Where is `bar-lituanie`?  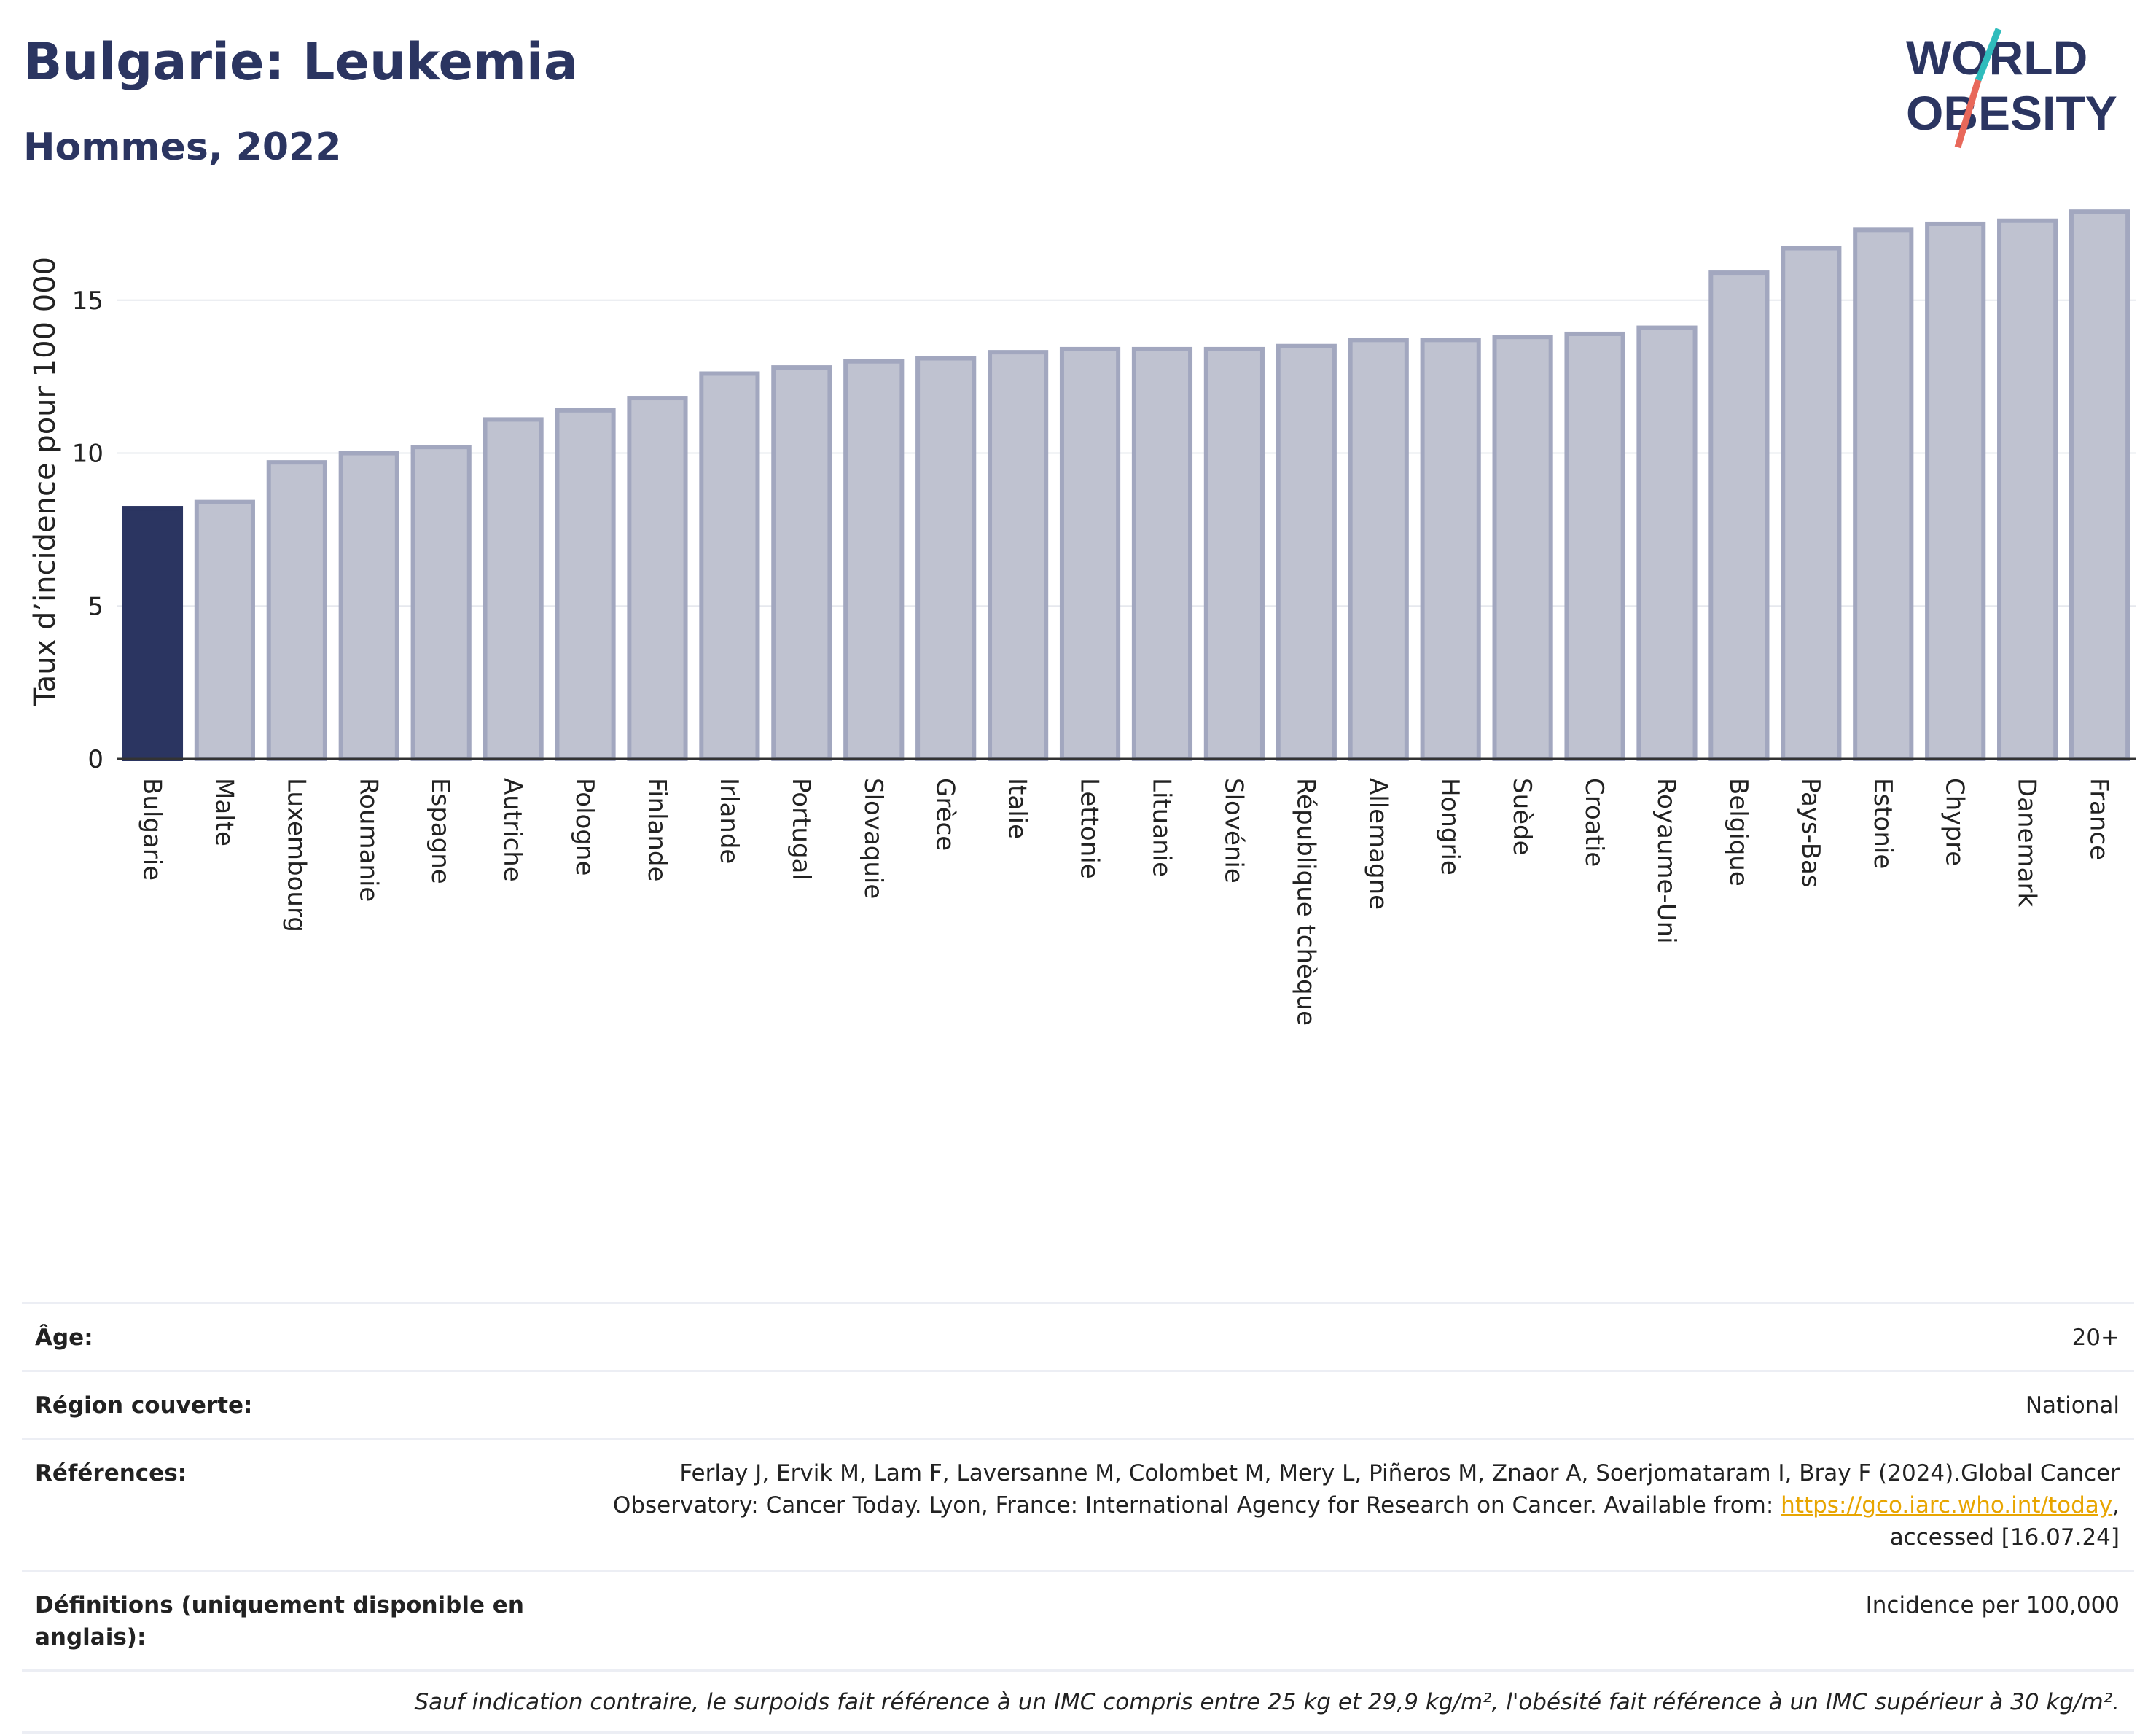
bar-lituanie is located at coordinates (1162, 553).